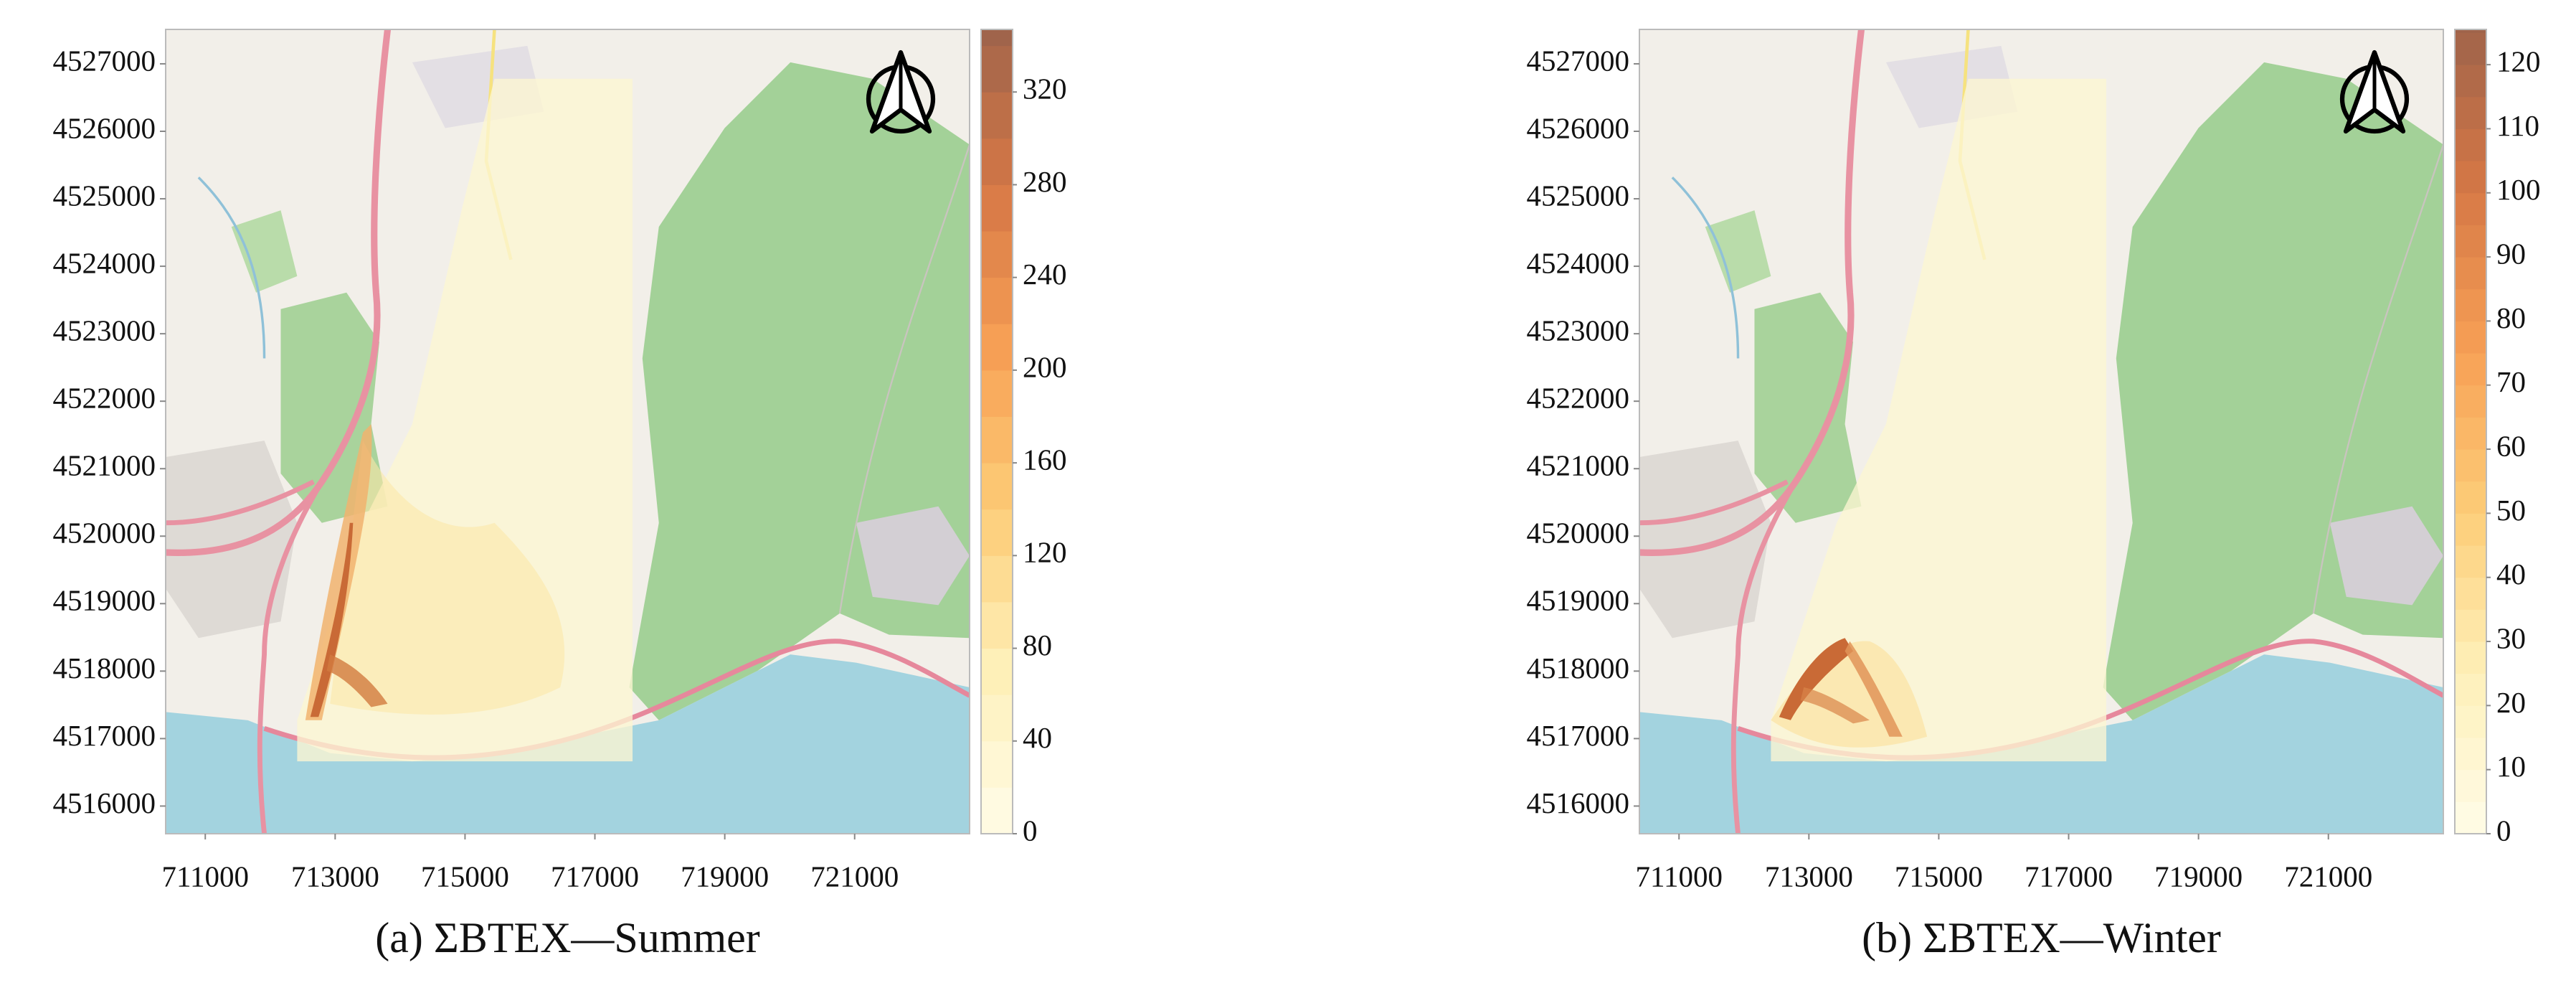 The width and height of the screenshot is (2576, 993). What do you see at coordinates (2511, 702) in the screenshot?
I see `colorbar-tick-label: 20` at bounding box center [2511, 702].